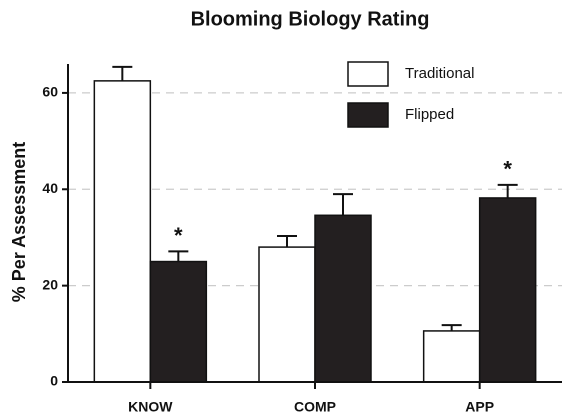  What do you see at coordinates (50, 188) in the screenshot?
I see `y-tick-label: 40` at bounding box center [50, 188].